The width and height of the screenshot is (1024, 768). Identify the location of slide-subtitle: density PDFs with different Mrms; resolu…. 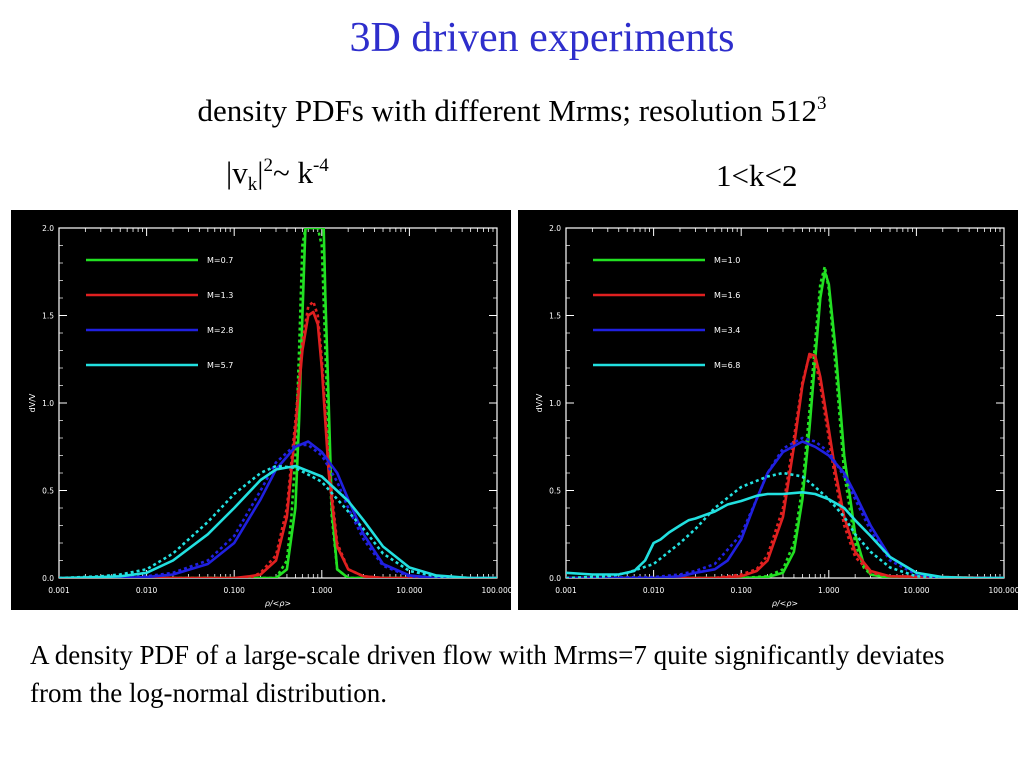
(512, 111).